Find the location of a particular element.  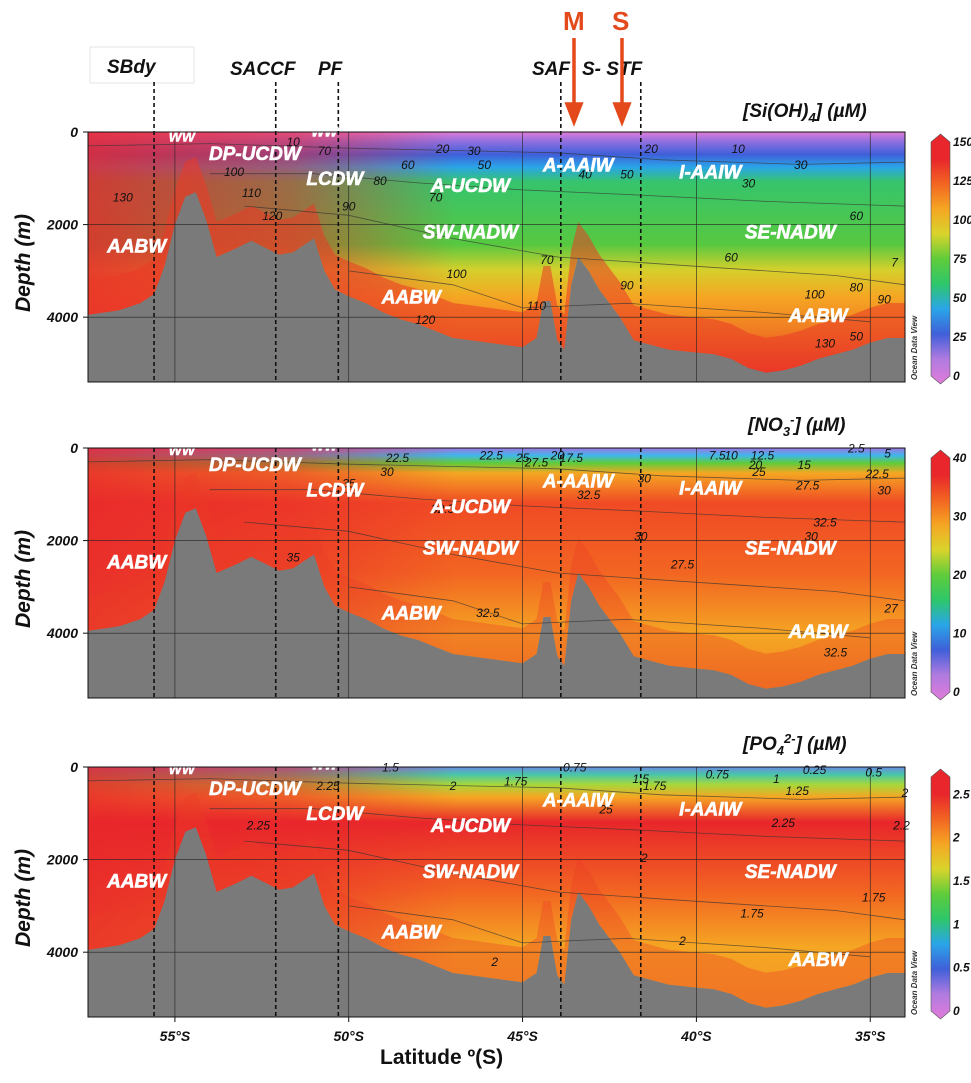

water-mass-label: I-AAIW is located at coordinates (711, 488).